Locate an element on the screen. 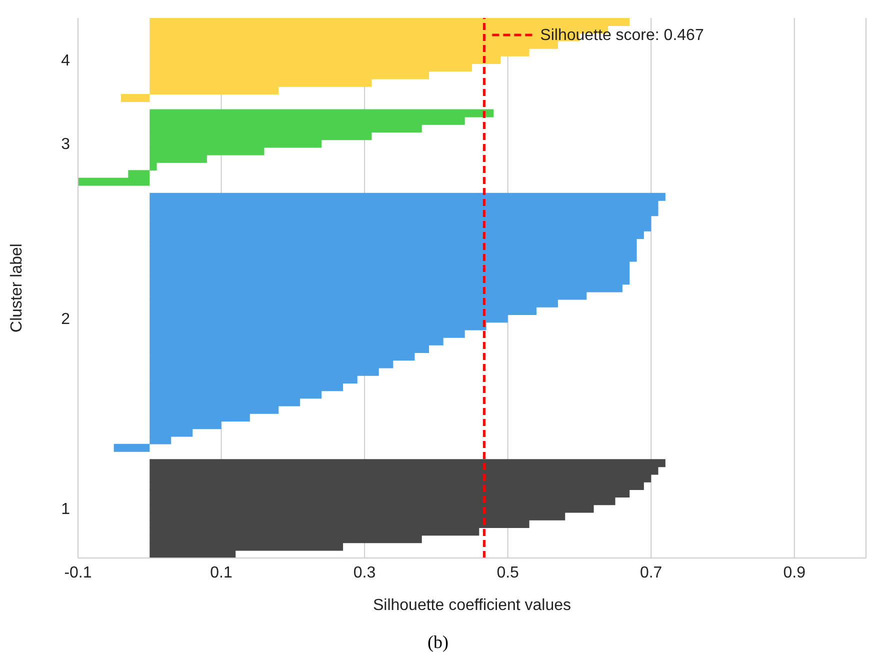 The image size is (869, 670). y-axis-title: Cluster label is located at coordinates (17, 288).